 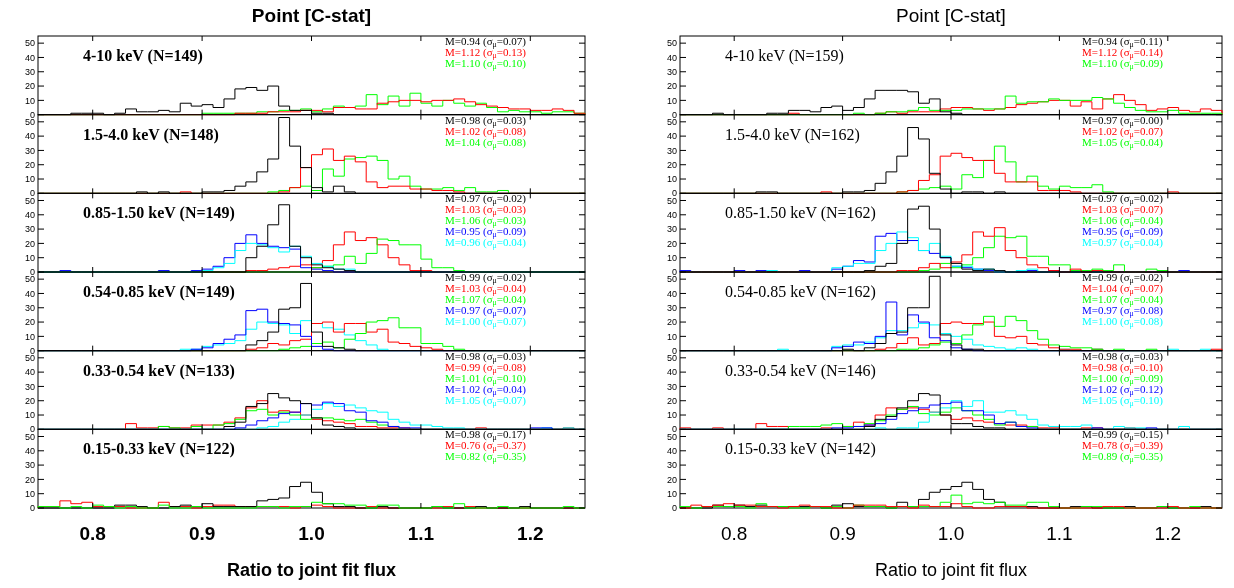 I want to click on annotation: 0.15-0.33 keV (N=122), so click(x=159, y=449).